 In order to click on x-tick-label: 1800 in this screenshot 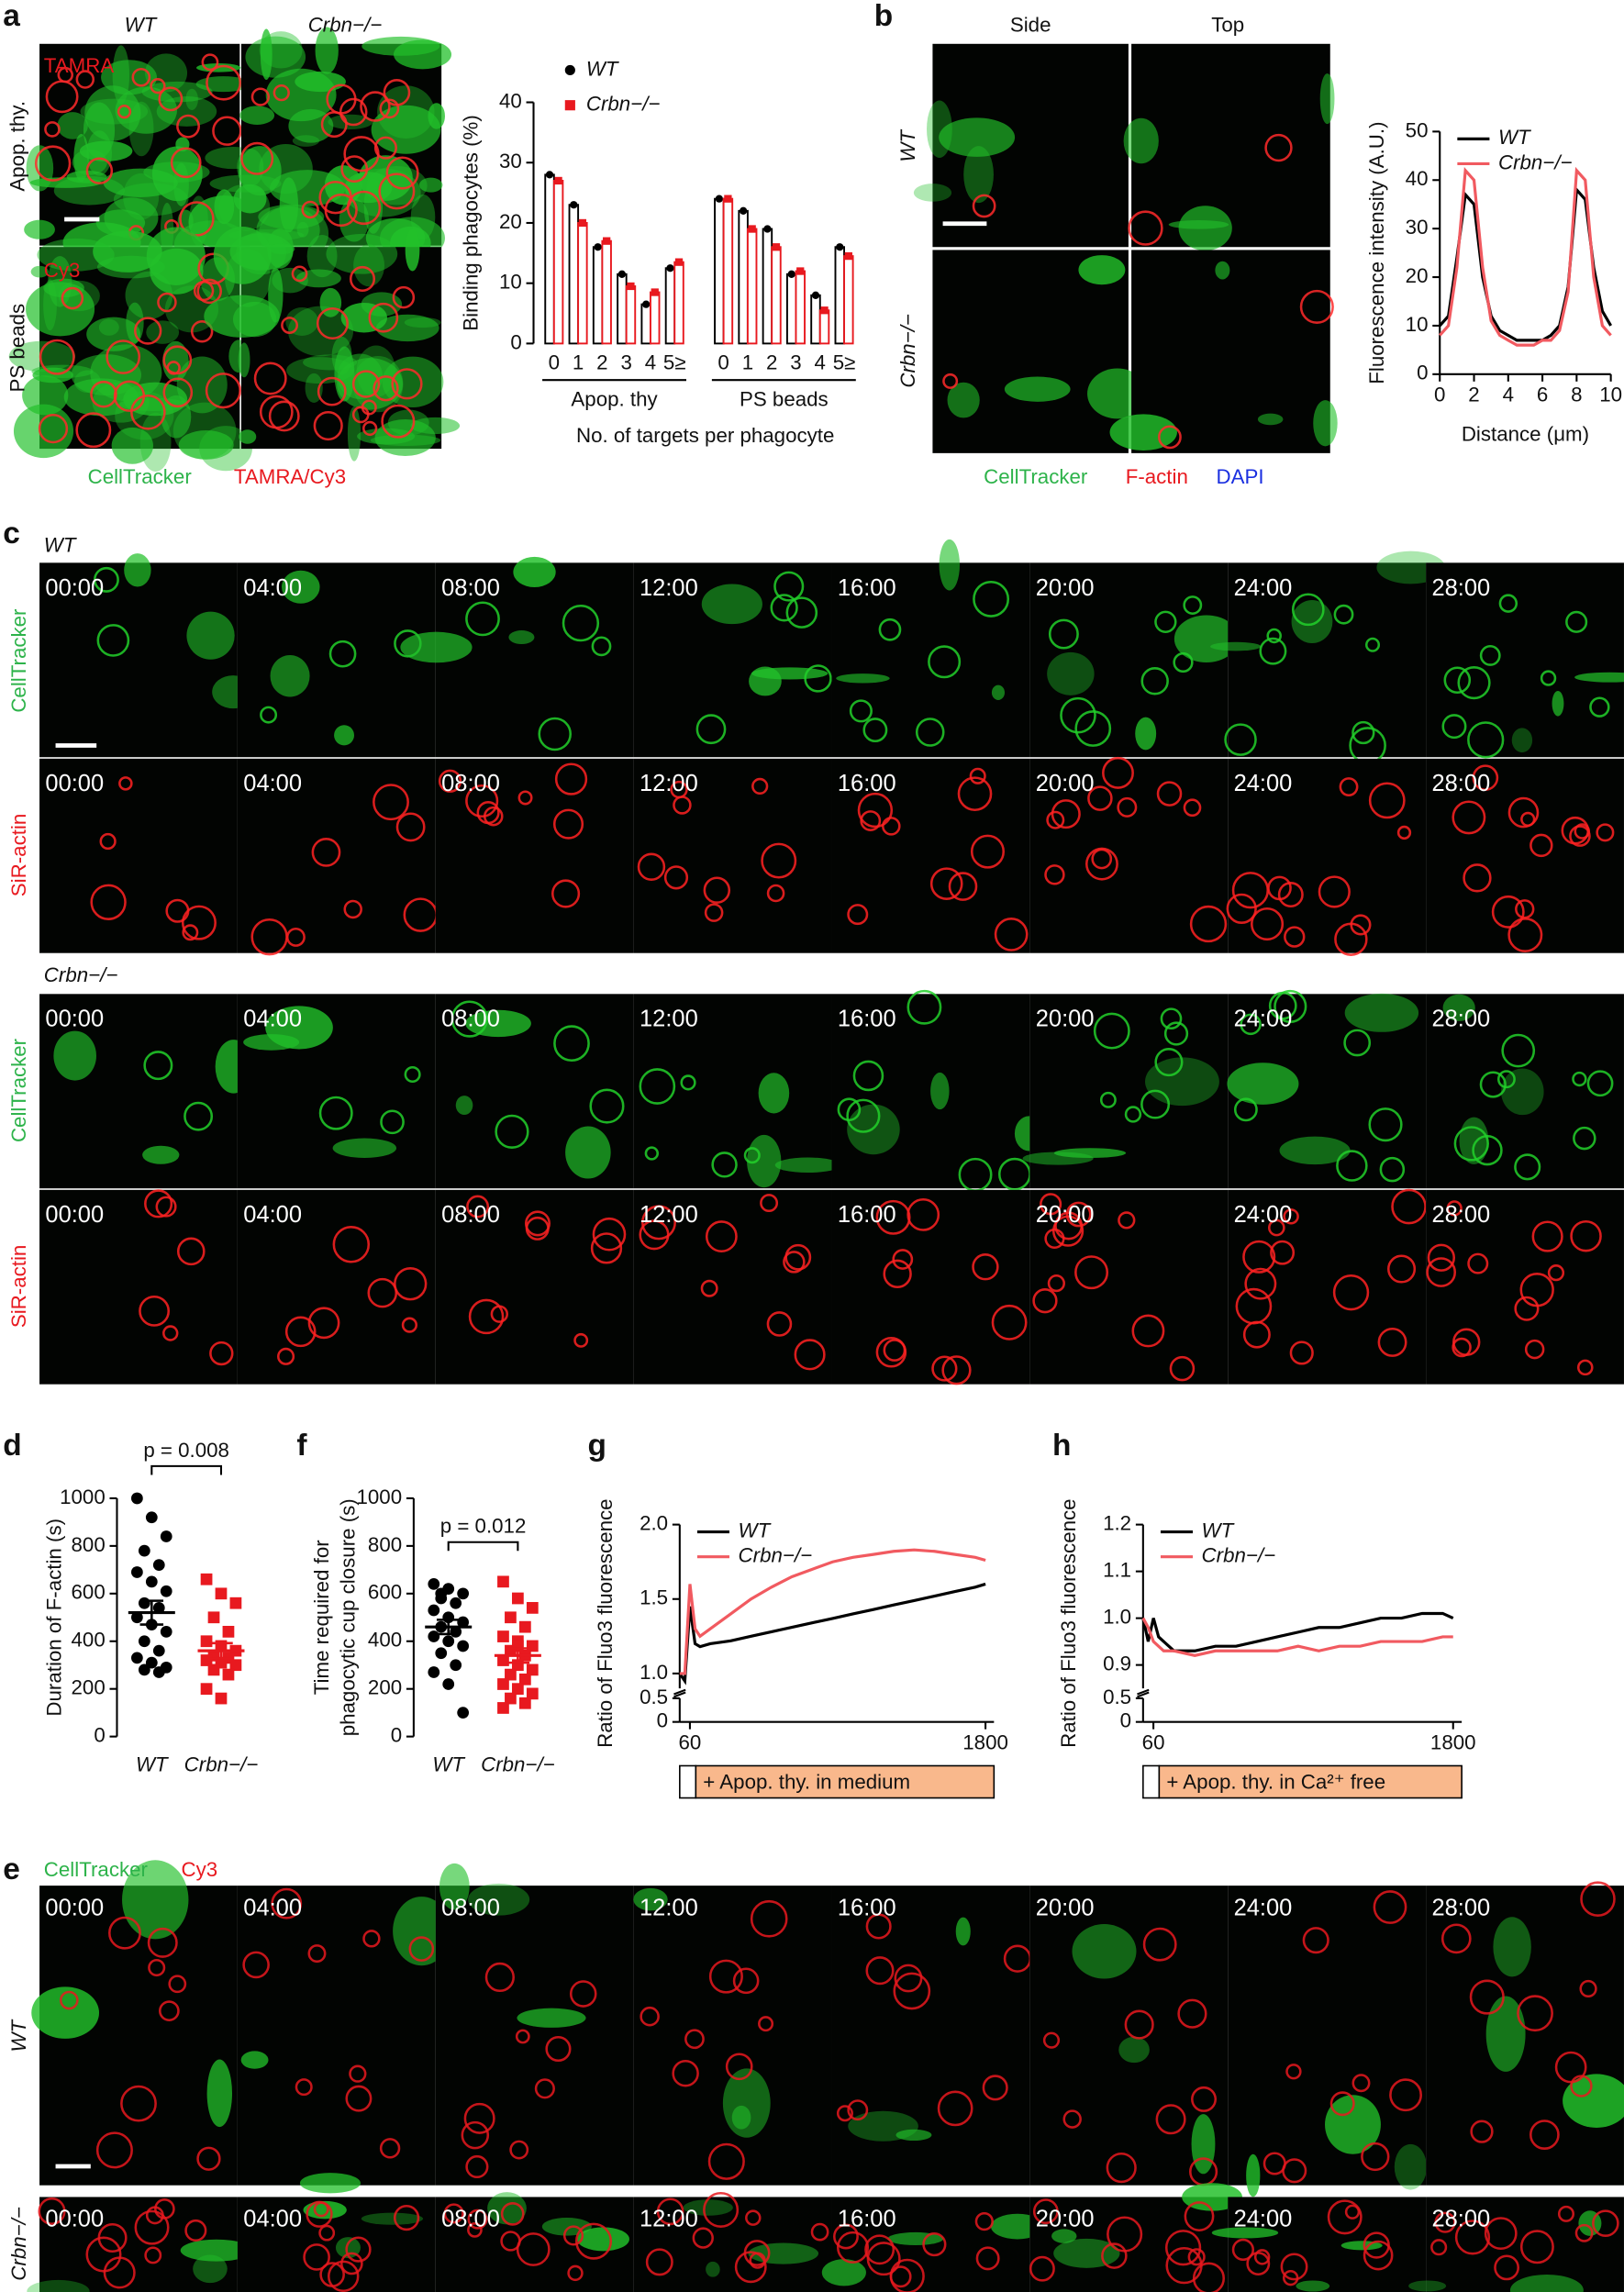, I will do `click(985, 1741)`.